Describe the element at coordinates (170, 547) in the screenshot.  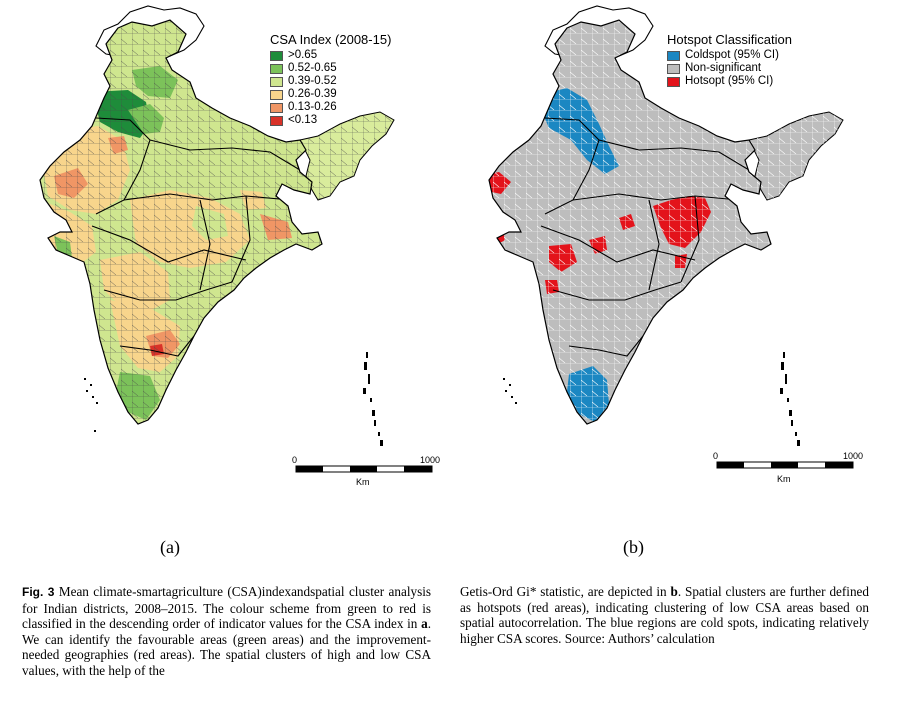
I see `panel-label-a: (a)` at that location.